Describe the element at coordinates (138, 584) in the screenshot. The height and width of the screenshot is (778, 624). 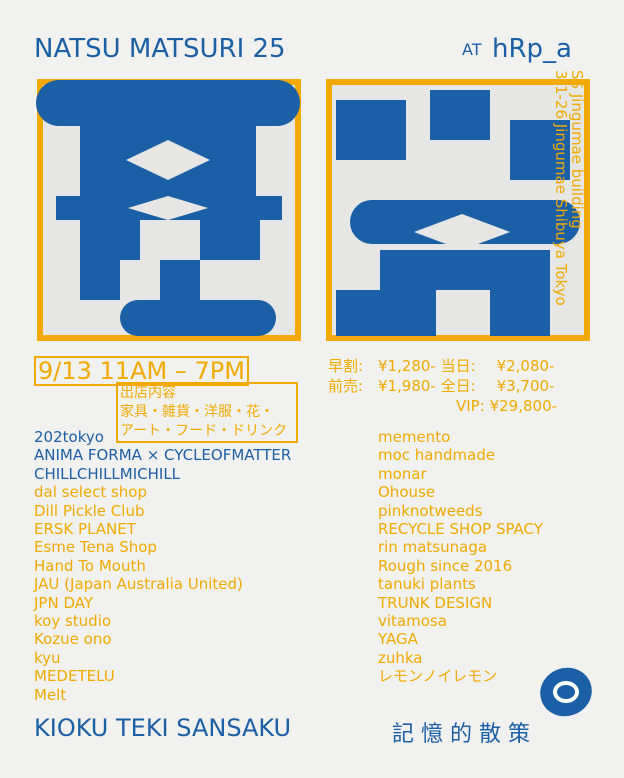
I see `vendor: JAU (Japan Australia United)` at that location.